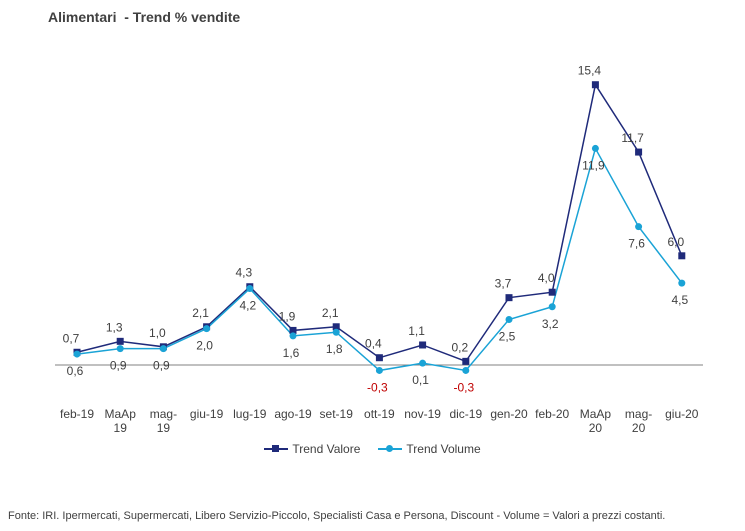 The height and width of the screenshot is (531, 745). I want to click on x-tick-label: mag-20, so click(638, 421).